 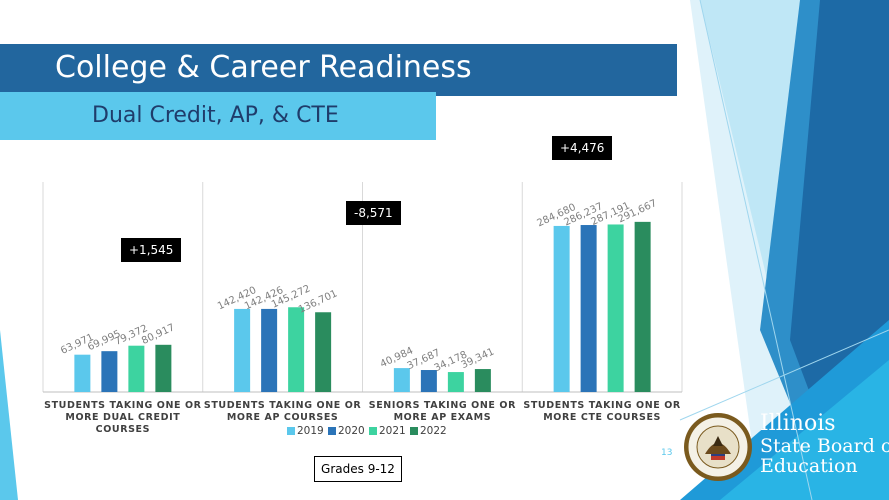 What do you see at coordinates (582, 148) in the screenshot?
I see `callout-cte-change: +4,476` at bounding box center [582, 148].